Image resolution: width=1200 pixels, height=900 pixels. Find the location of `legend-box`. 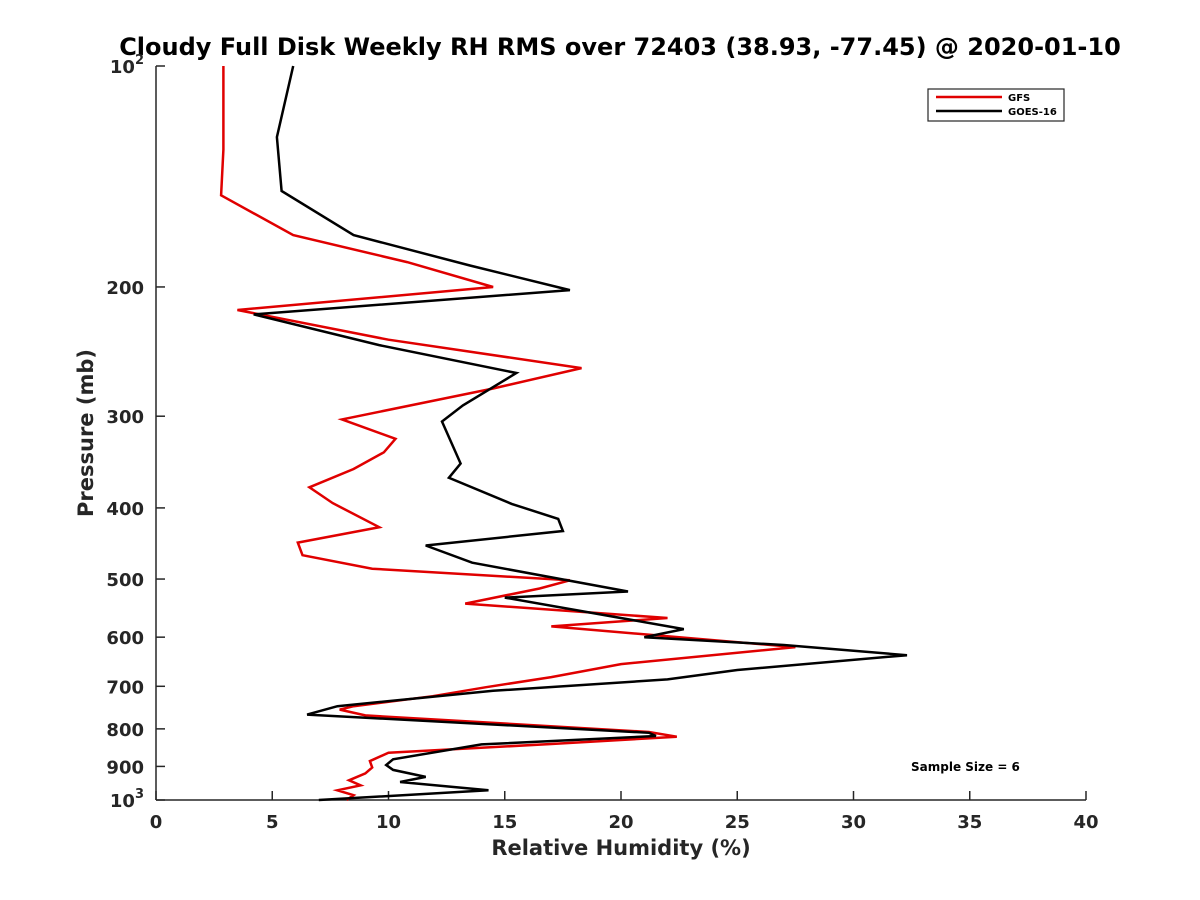

legend-box is located at coordinates (996, 105).